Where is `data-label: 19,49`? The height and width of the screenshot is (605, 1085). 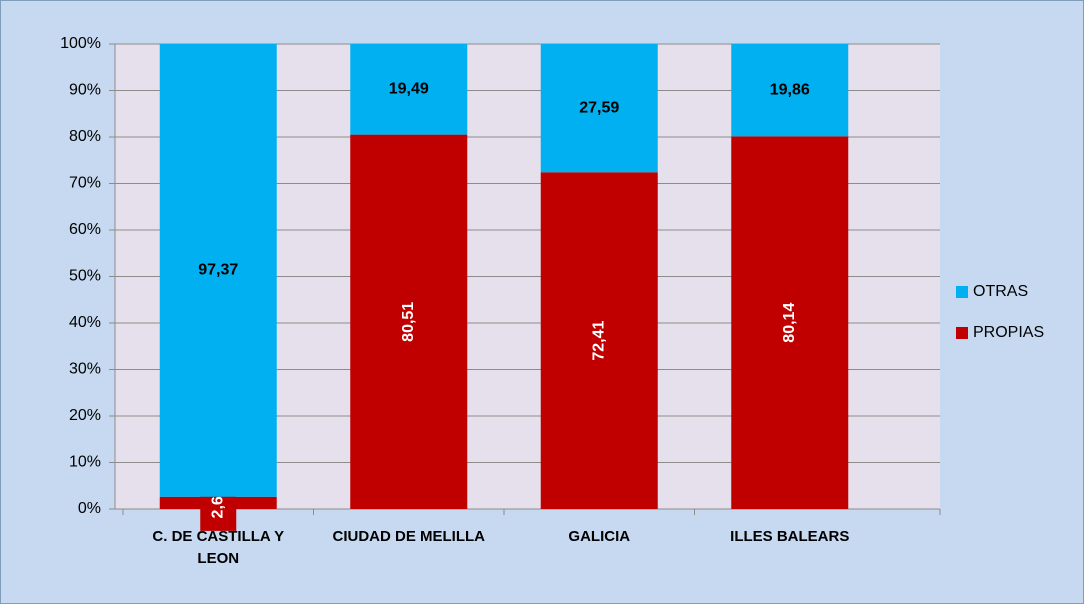 data-label: 19,49 is located at coordinates (409, 89).